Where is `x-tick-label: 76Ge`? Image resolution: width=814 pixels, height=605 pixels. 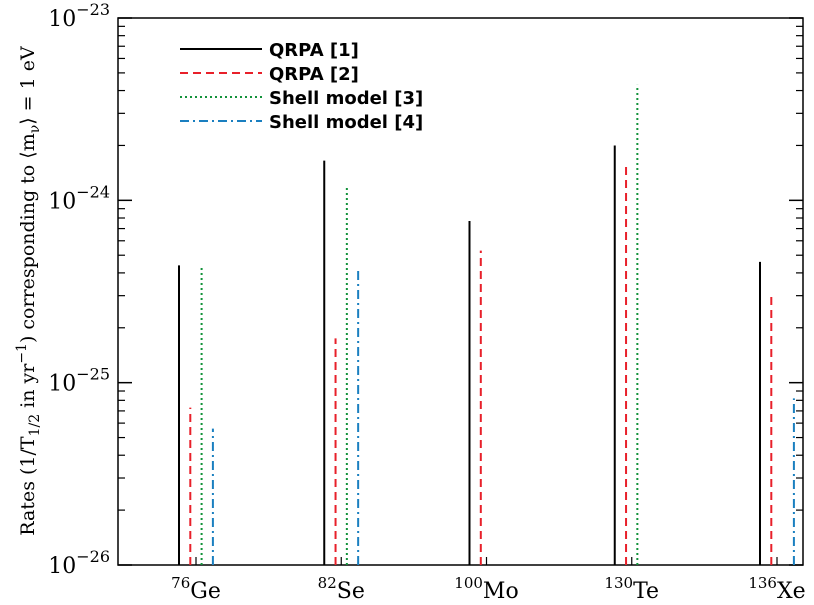
x-tick-label: 76Ge is located at coordinates (196, 589).